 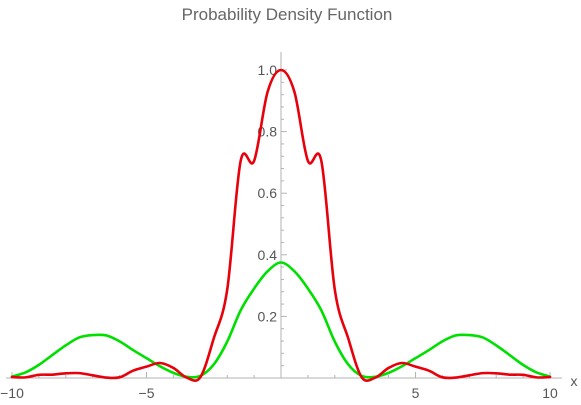 What do you see at coordinates (287, 14) in the screenshot?
I see `chart-title: Probability Density Function` at bounding box center [287, 14].